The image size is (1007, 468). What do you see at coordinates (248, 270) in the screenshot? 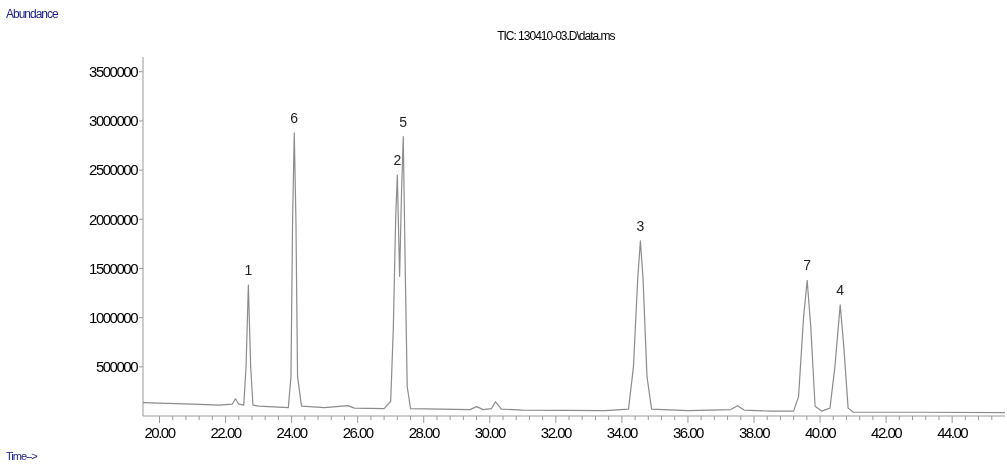
I see `annotation: 1` at bounding box center [248, 270].